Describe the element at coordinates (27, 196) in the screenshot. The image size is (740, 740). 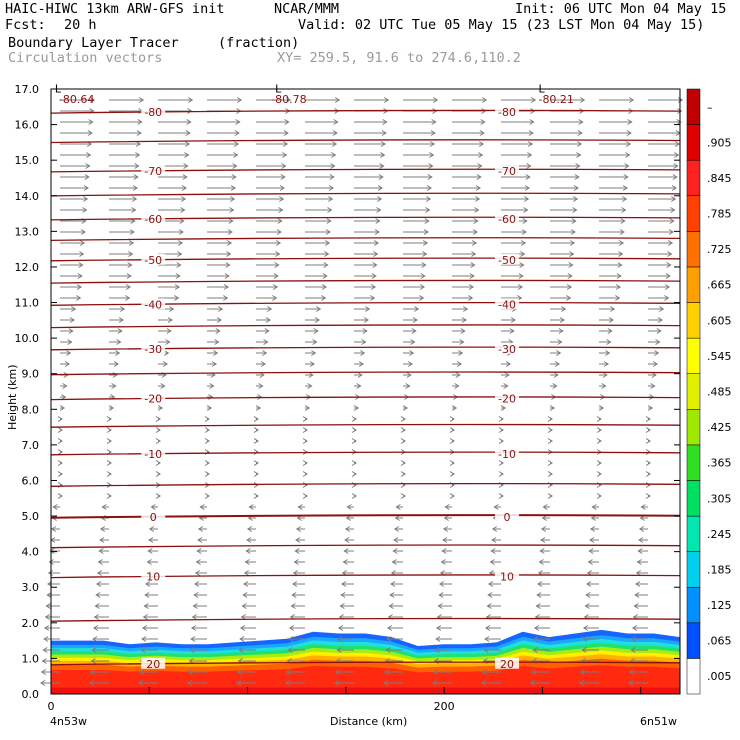
I see `y-tick-label: 14.0` at that location.